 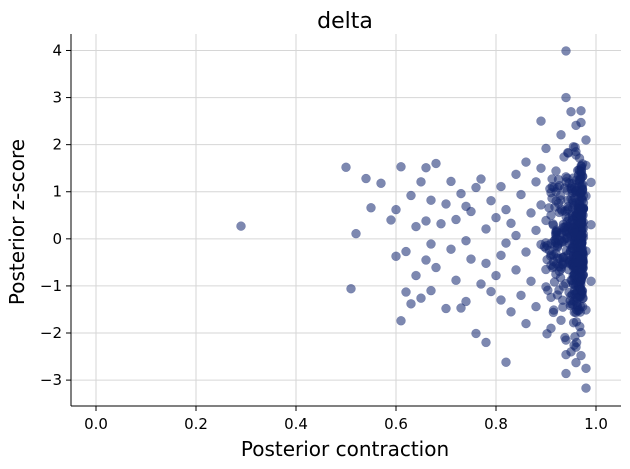 I want to click on y-ticks: −3 −2 −1 0 1 2 3 4, so click(x=55, y=215).